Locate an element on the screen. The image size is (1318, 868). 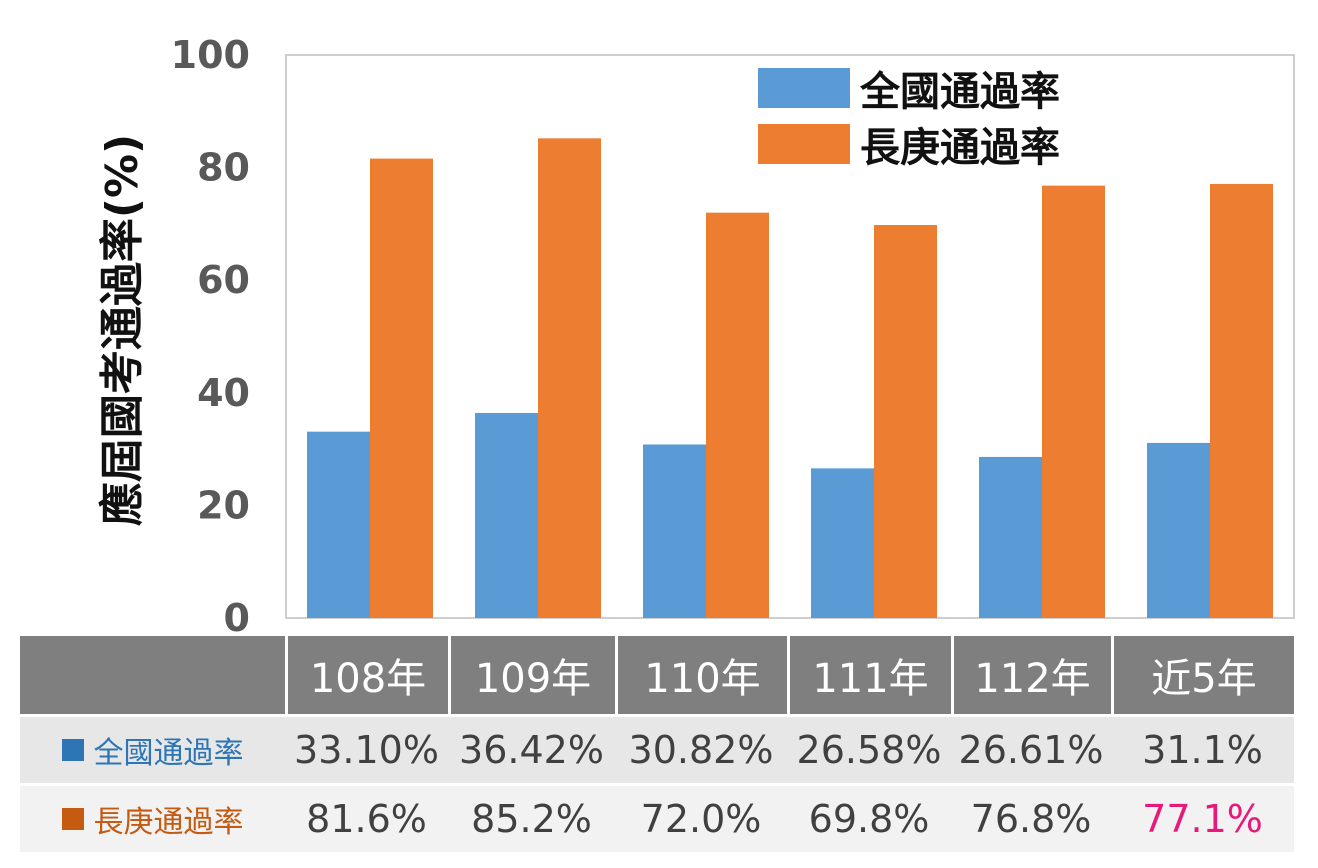
table-cell: 76.8% is located at coordinates (1031, 817).